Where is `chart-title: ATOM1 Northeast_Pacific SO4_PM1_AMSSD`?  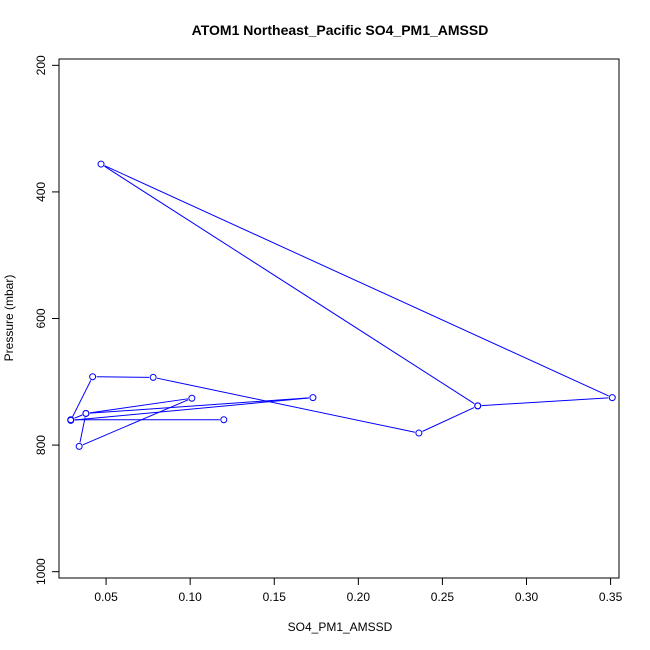
chart-title: ATOM1 Northeast_Pacific SO4_PM1_AMSSD is located at coordinates (340, 30).